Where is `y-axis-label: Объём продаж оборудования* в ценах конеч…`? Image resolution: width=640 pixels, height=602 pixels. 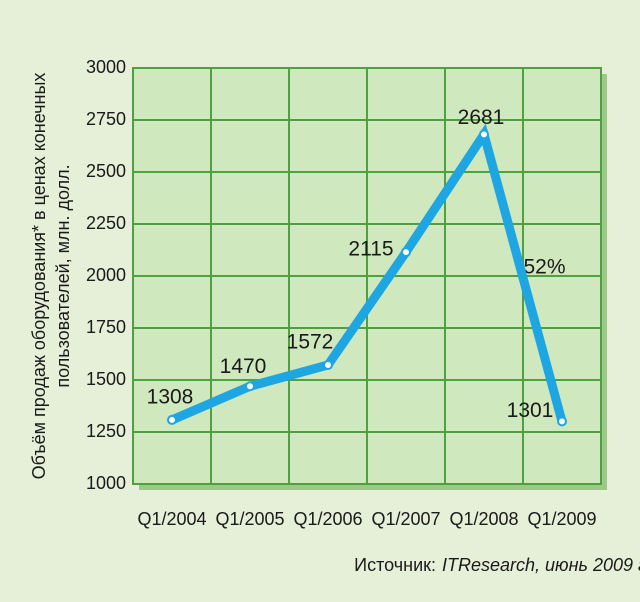
y-axis-label: Объём продаж оборудования* в ценах конеч… is located at coordinates (39, 276).